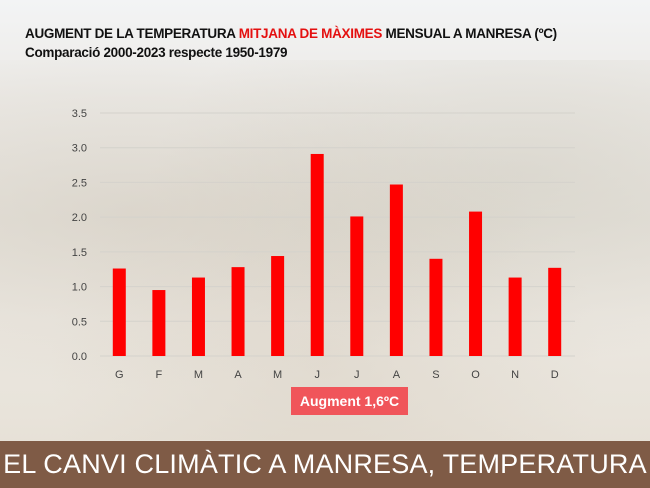 The height and width of the screenshot is (488, 650). I want to click on x-tick-label: S, so click(435, 375).